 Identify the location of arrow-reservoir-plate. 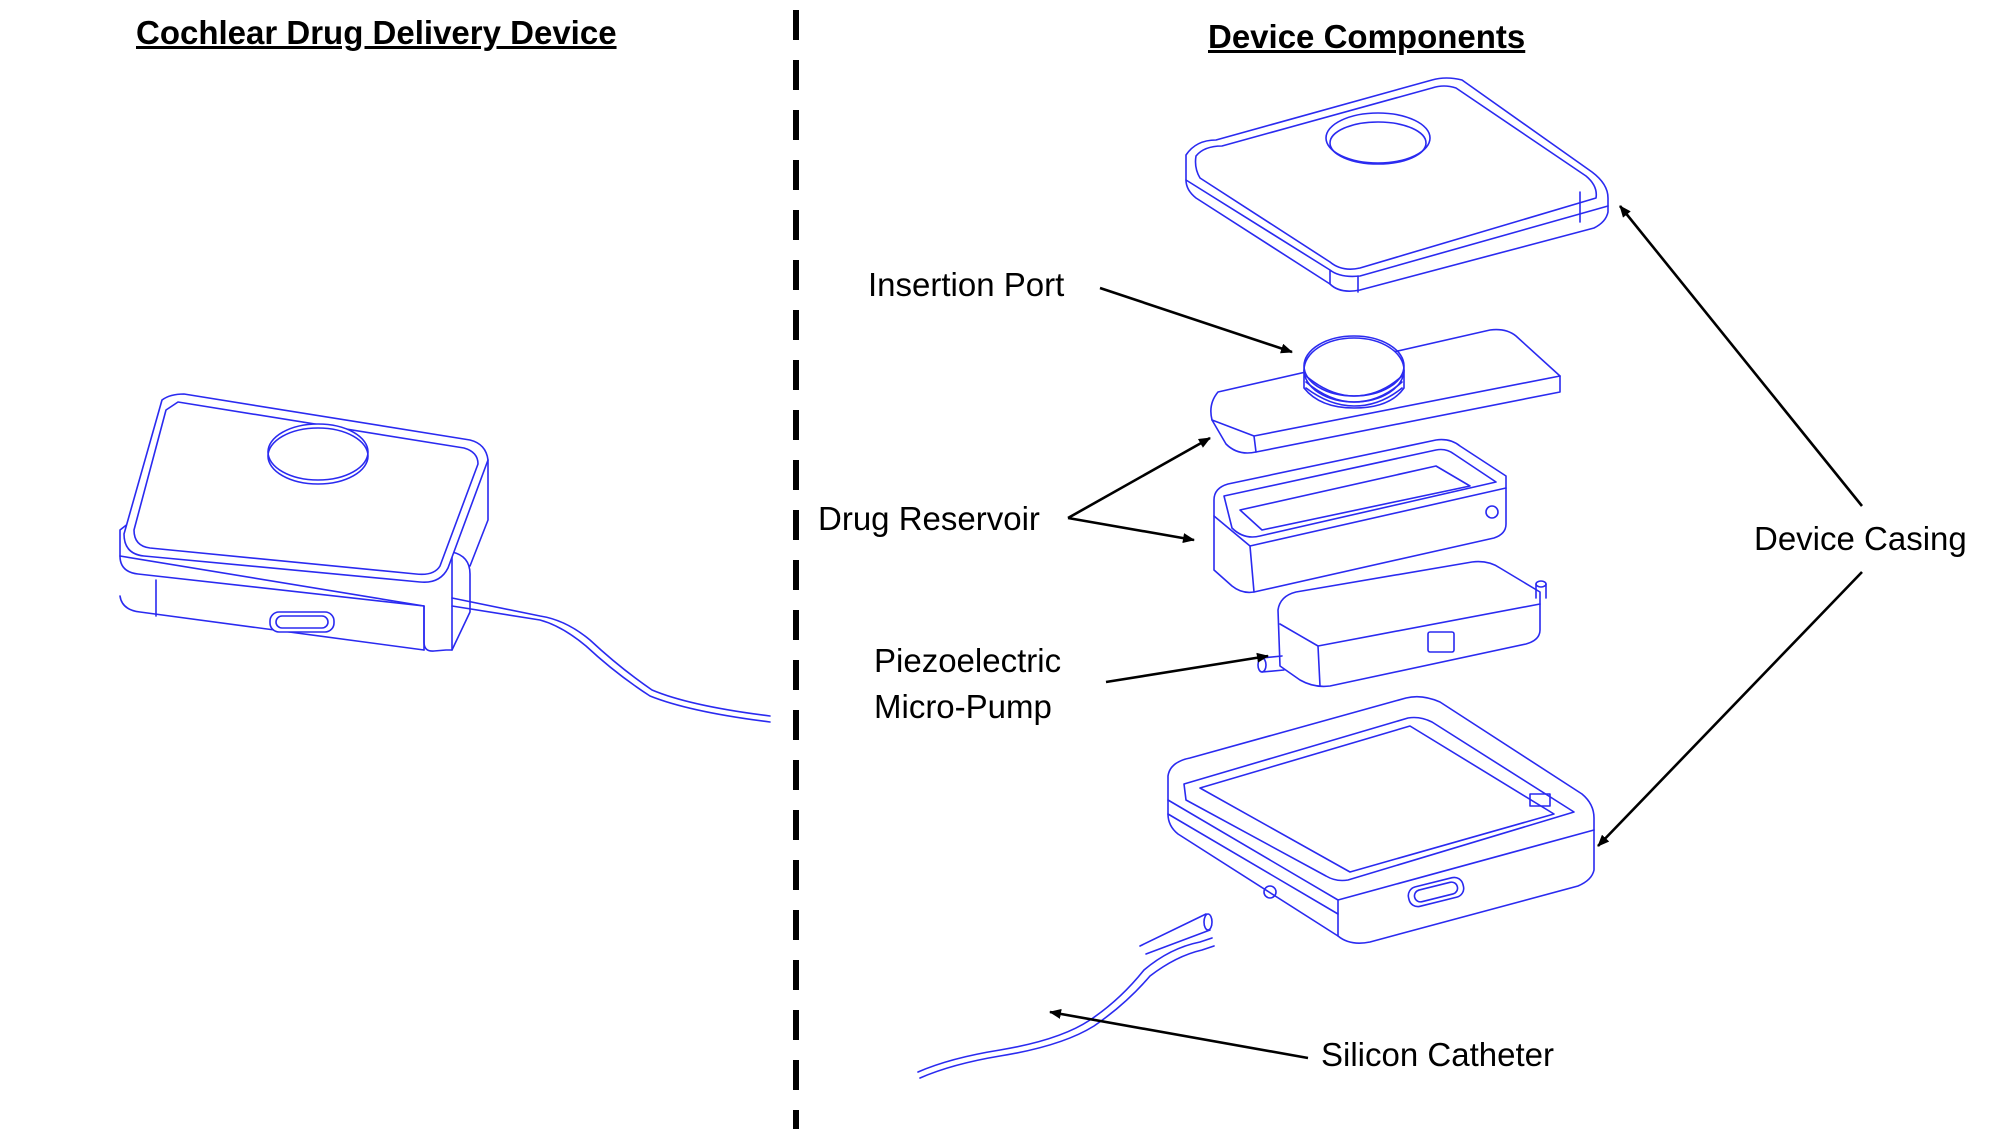
(1139, 478).